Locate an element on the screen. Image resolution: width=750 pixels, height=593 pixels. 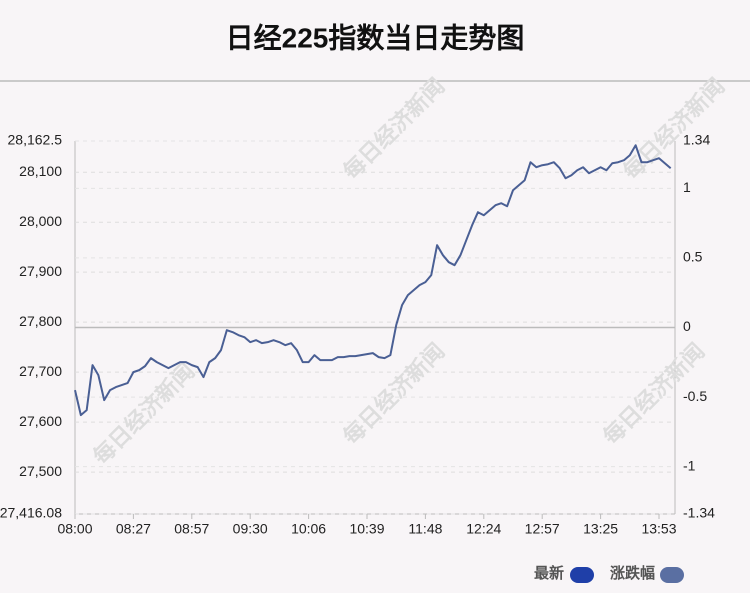
x-tick-label: 13:53 is located at coordinates (658, 529).